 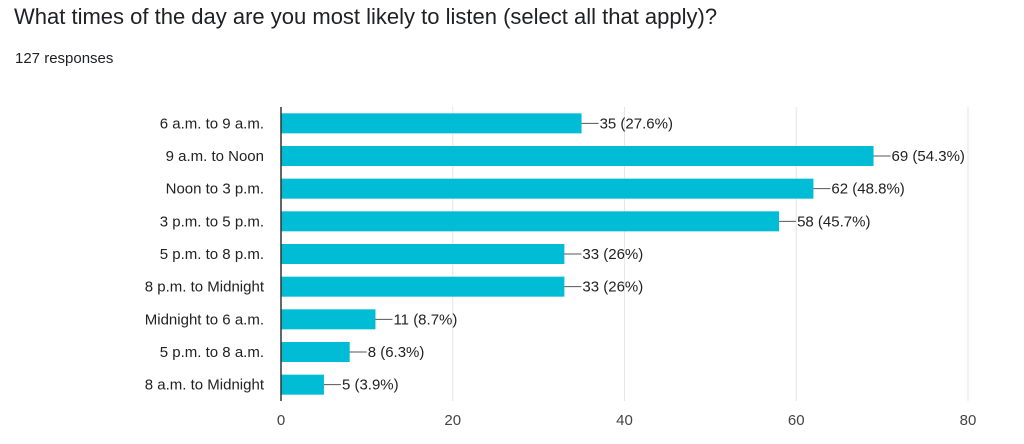 I want to click on category-label: 8 a.m. to Midnight, so click(x=205, y=385).